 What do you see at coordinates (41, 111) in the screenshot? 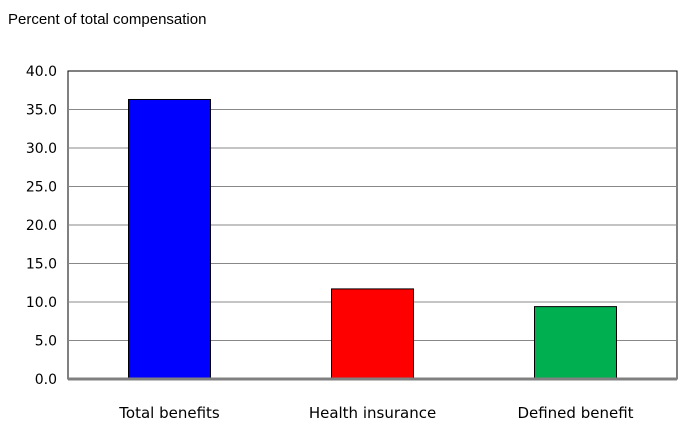
I see `y-tick-label: 35.0` at bounding box center [41, 111].